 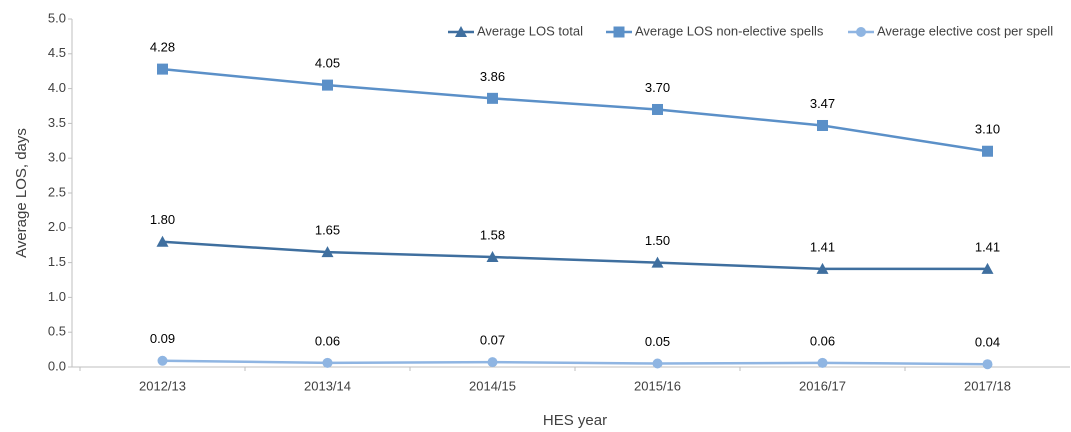 I want to click on y-tick-label: 3.0, so click(x=57, y=157).